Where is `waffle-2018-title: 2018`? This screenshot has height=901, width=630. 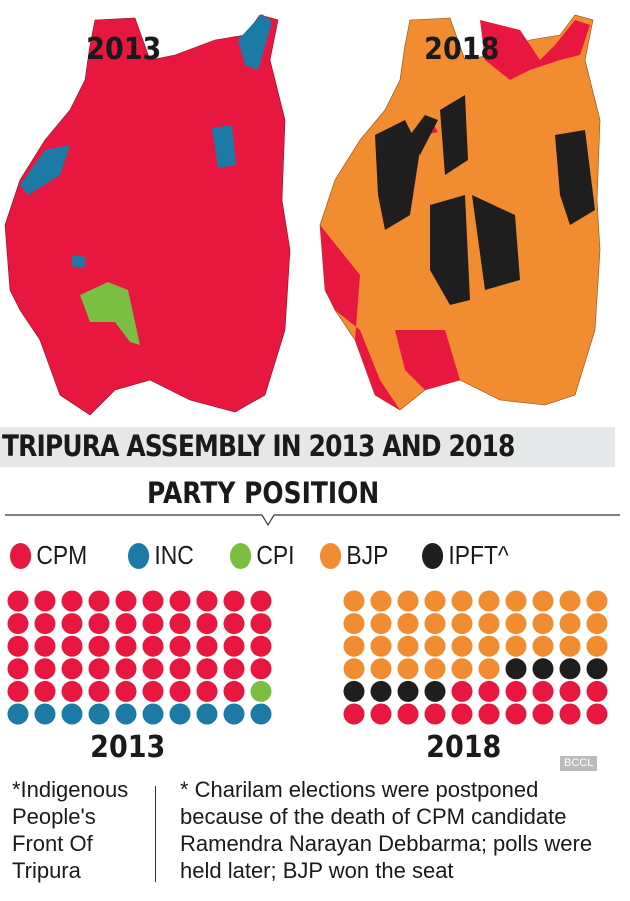 waffle-2018-title: 2018 is located at coordinates (464, 747).